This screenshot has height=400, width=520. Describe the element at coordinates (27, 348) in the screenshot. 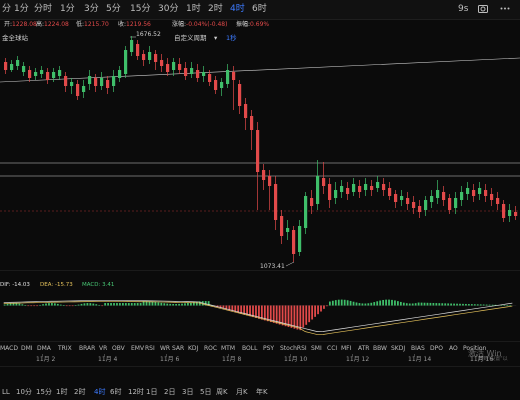

I see `indicator-tab-dmi: DMI` at that location.